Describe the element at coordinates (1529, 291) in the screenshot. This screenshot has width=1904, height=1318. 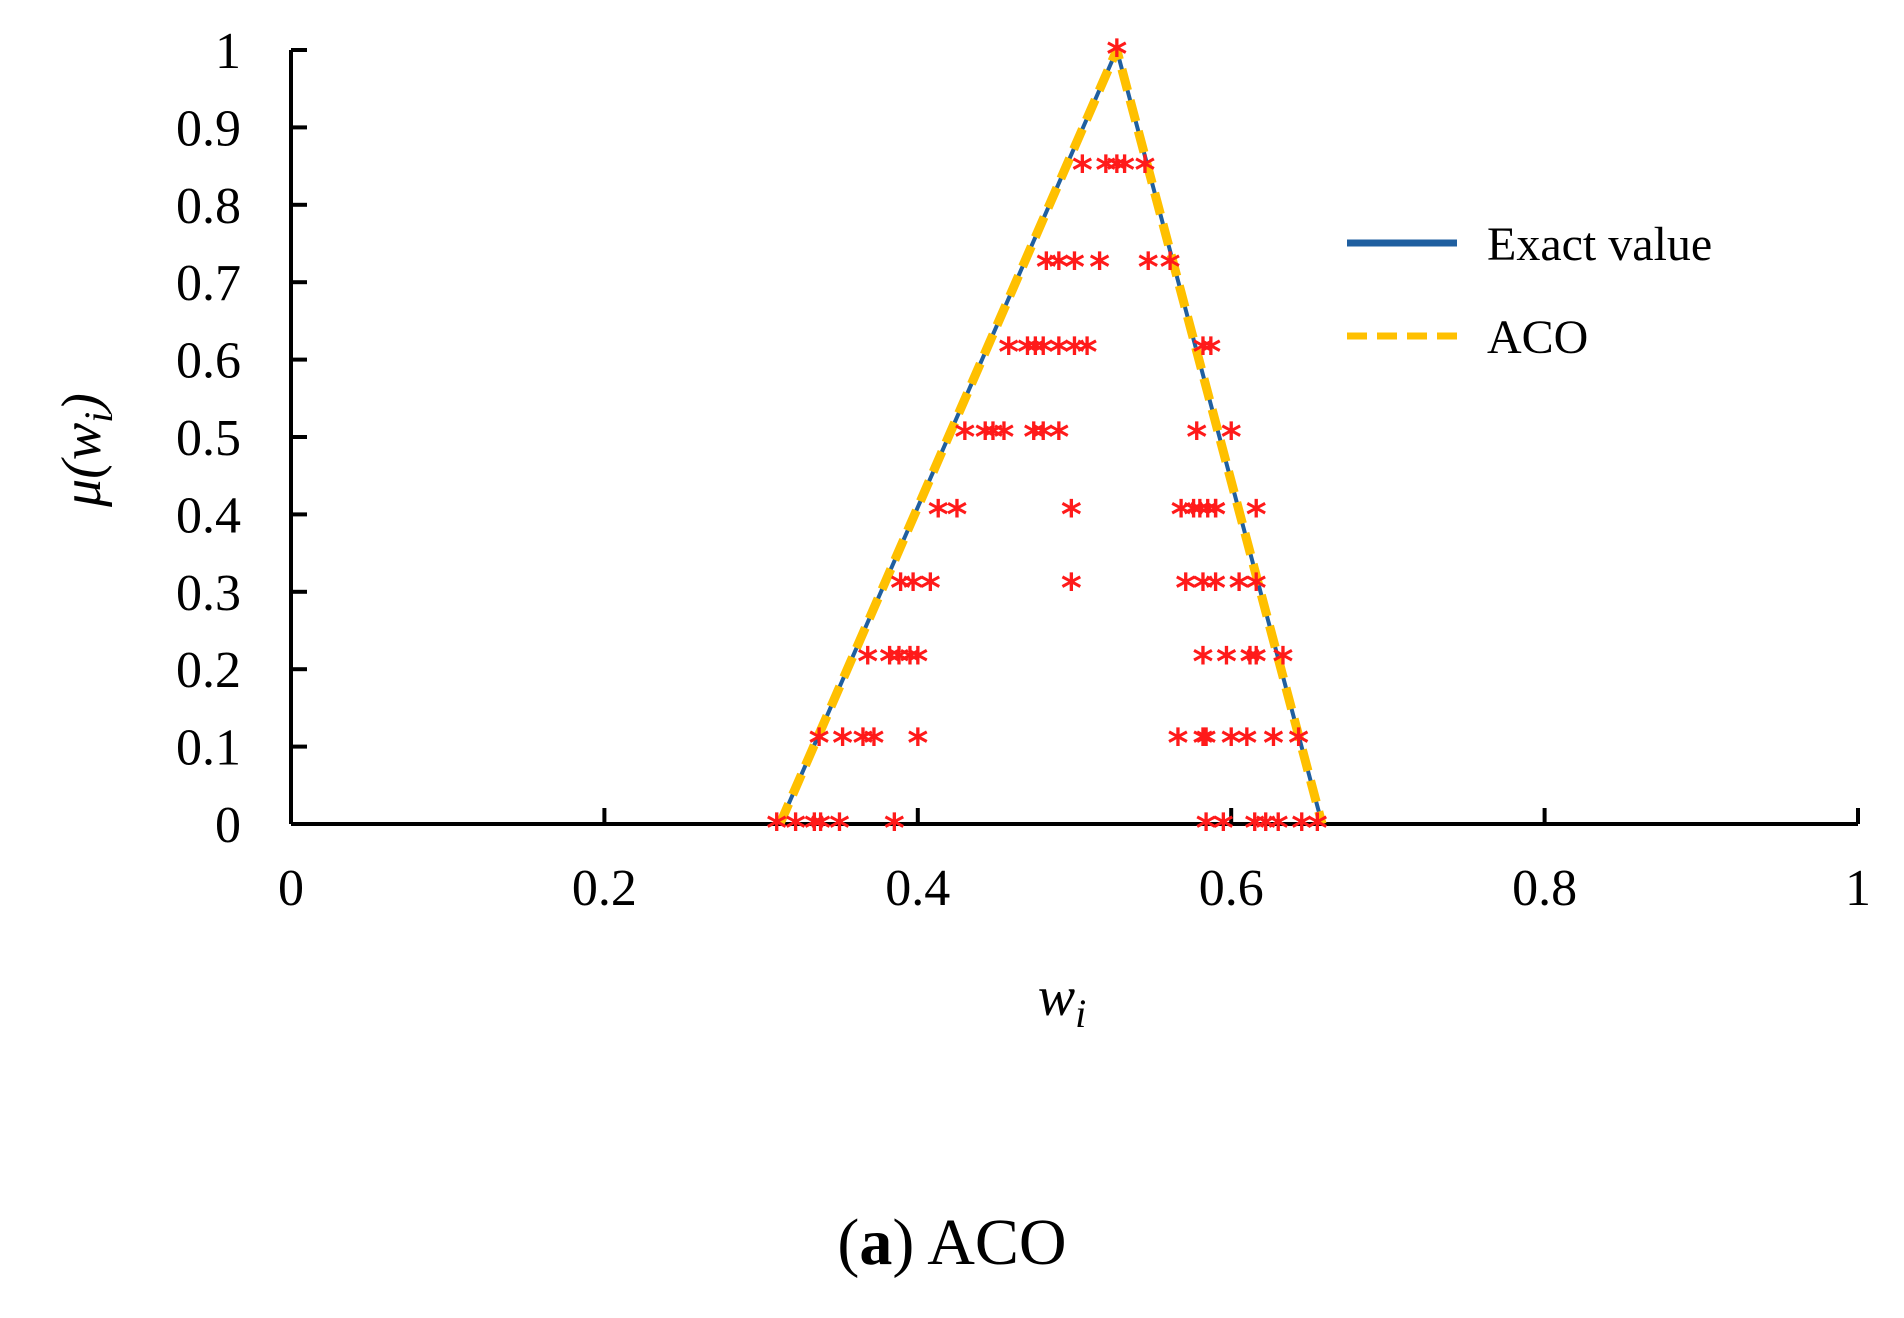
I see `legend: Exact value ACO` at that location.